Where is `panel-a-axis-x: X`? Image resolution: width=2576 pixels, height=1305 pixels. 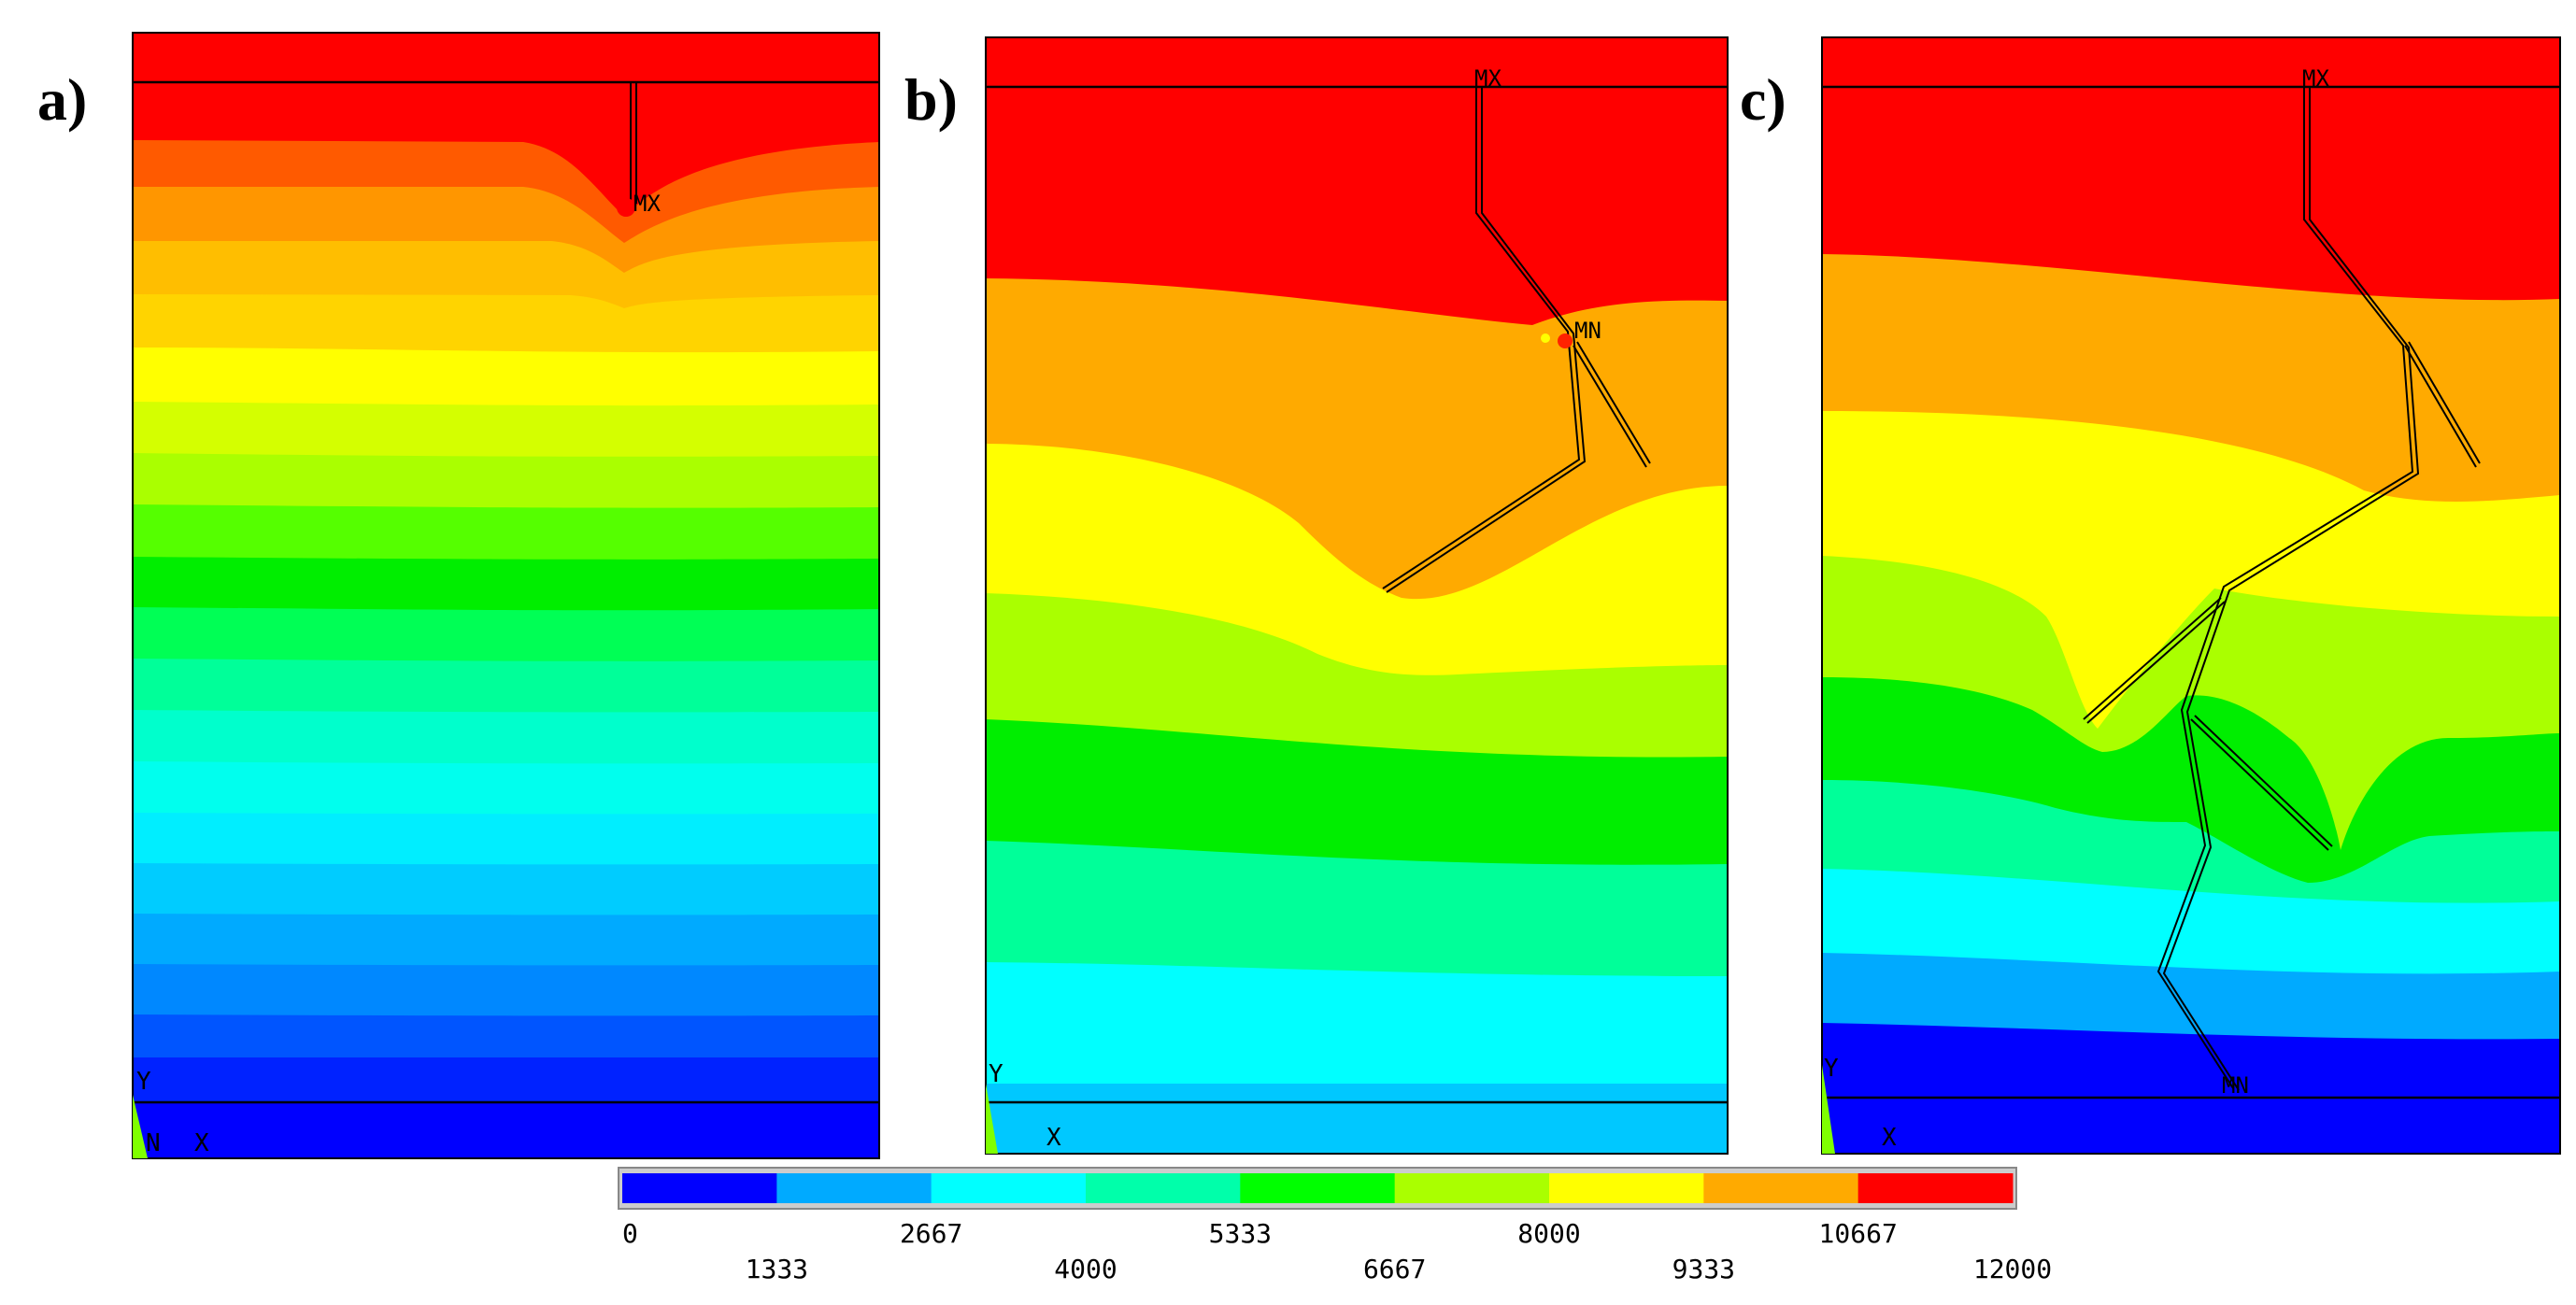
panel-a-axis-x: X is located at coordinates (202, 1143).